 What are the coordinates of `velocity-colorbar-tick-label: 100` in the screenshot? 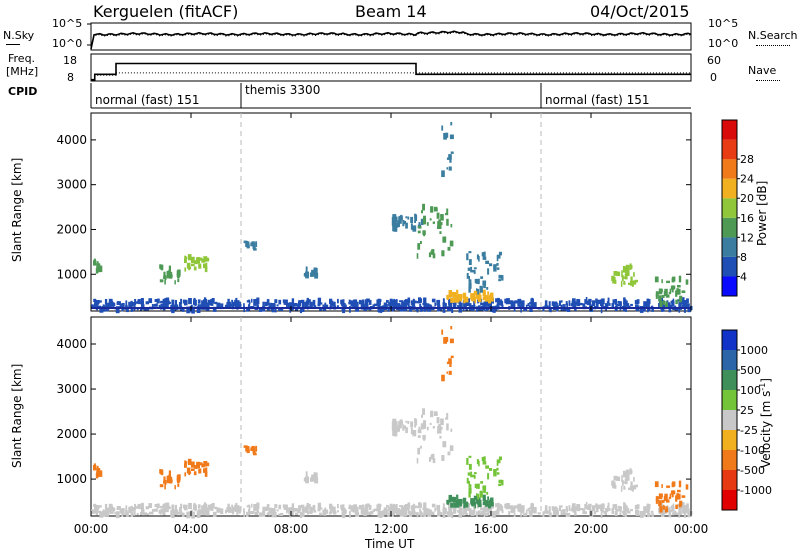 It's located at (750, 390).